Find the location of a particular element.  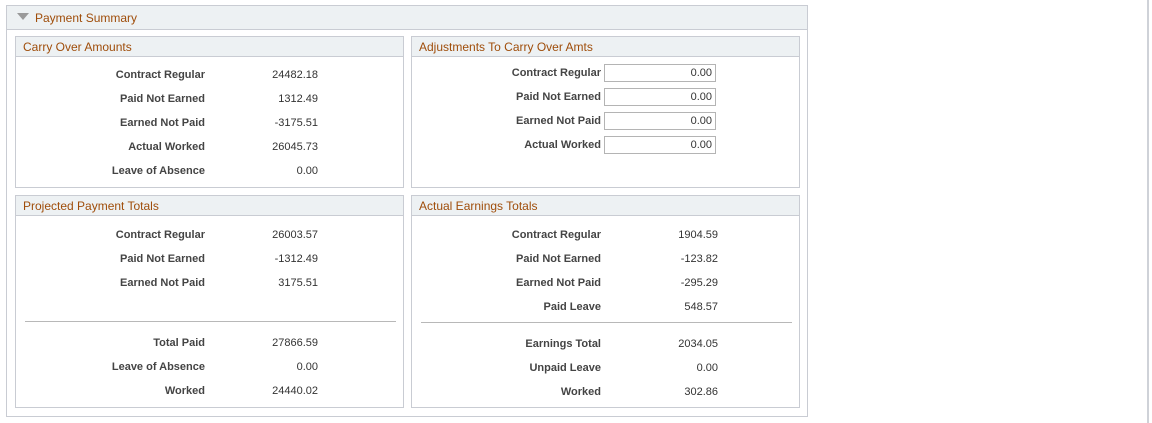

carry-over-title: Carry Over Amounts is located at coordinates (77, 47).